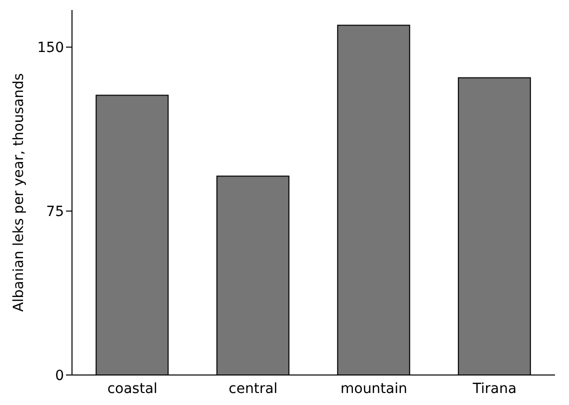  What do you see at coordinates (132, 388) in the screenshot?
I see `x-tick-label: coastal` at bounding box center [132, 388].